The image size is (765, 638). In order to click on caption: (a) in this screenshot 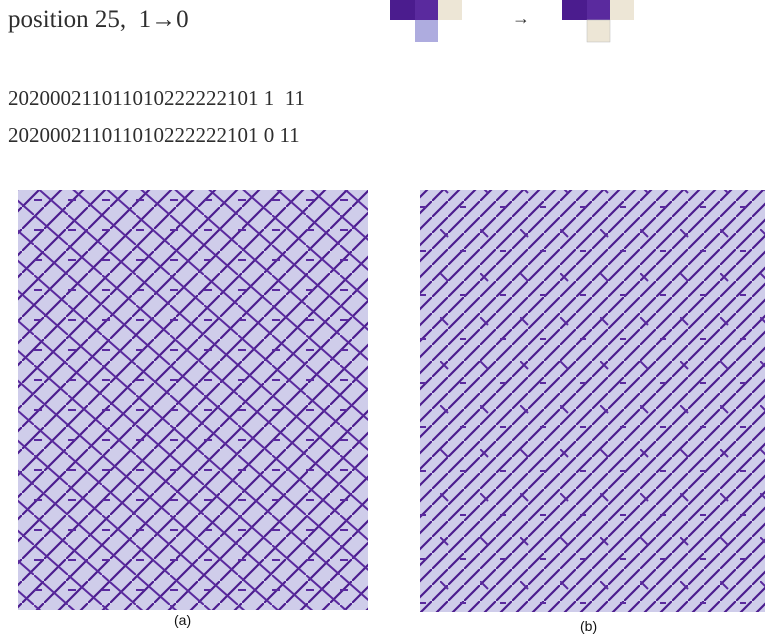, I will do `click(183, 620)`.